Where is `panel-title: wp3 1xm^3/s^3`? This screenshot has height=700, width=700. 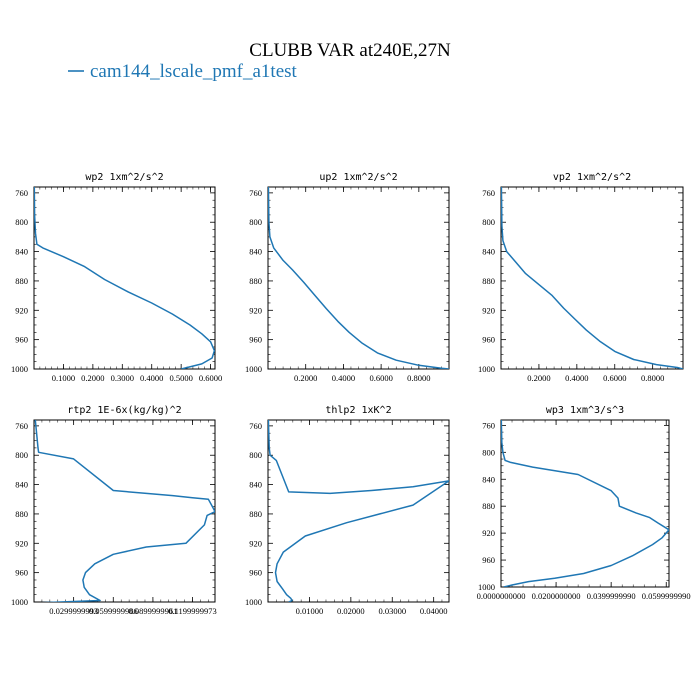
panel-title: wp3 1xm^3/s^3 is located at coordinates (585, 410).